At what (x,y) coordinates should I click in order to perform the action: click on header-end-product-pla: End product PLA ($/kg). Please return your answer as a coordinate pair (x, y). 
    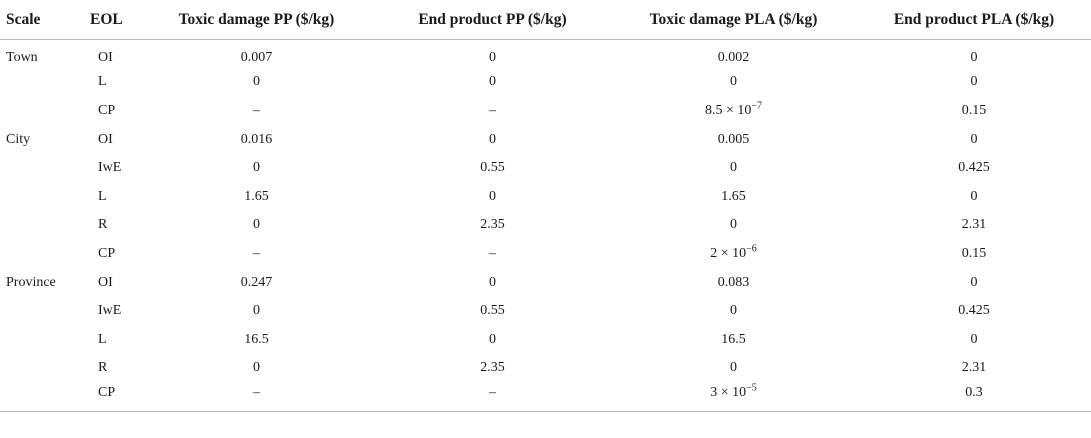
    Looking at the image, I should click on (974, 20).